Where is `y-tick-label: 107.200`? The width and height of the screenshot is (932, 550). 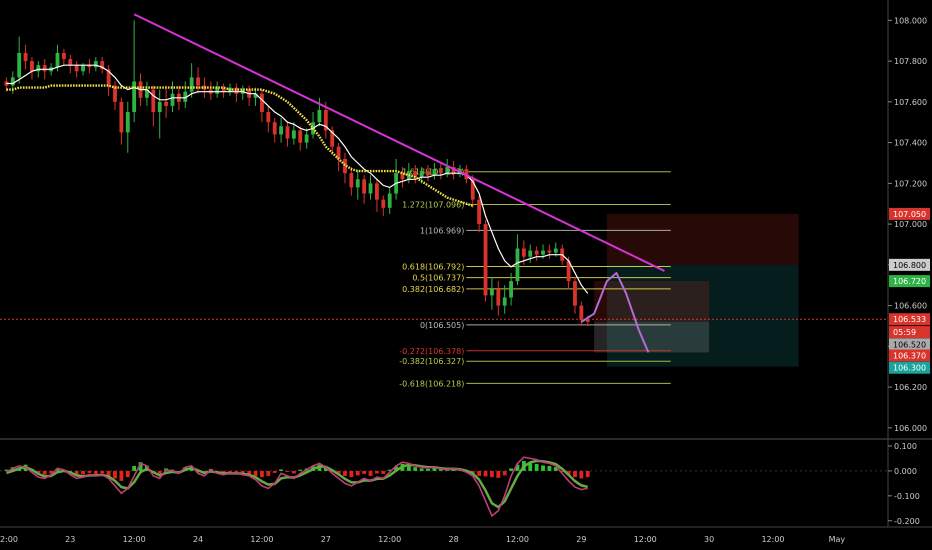
y-tick-label: 107.200 is located at coordinates (910, 183).